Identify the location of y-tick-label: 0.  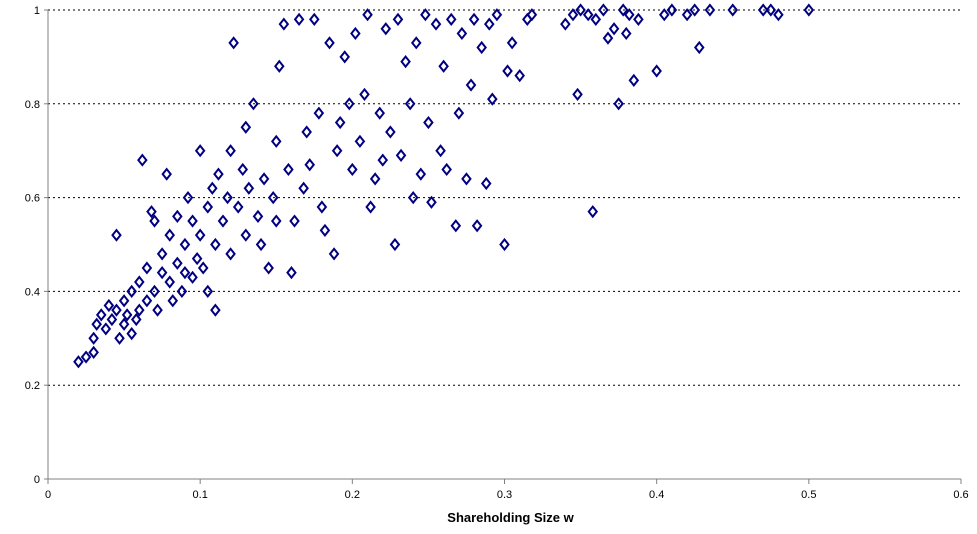
(37, 480).